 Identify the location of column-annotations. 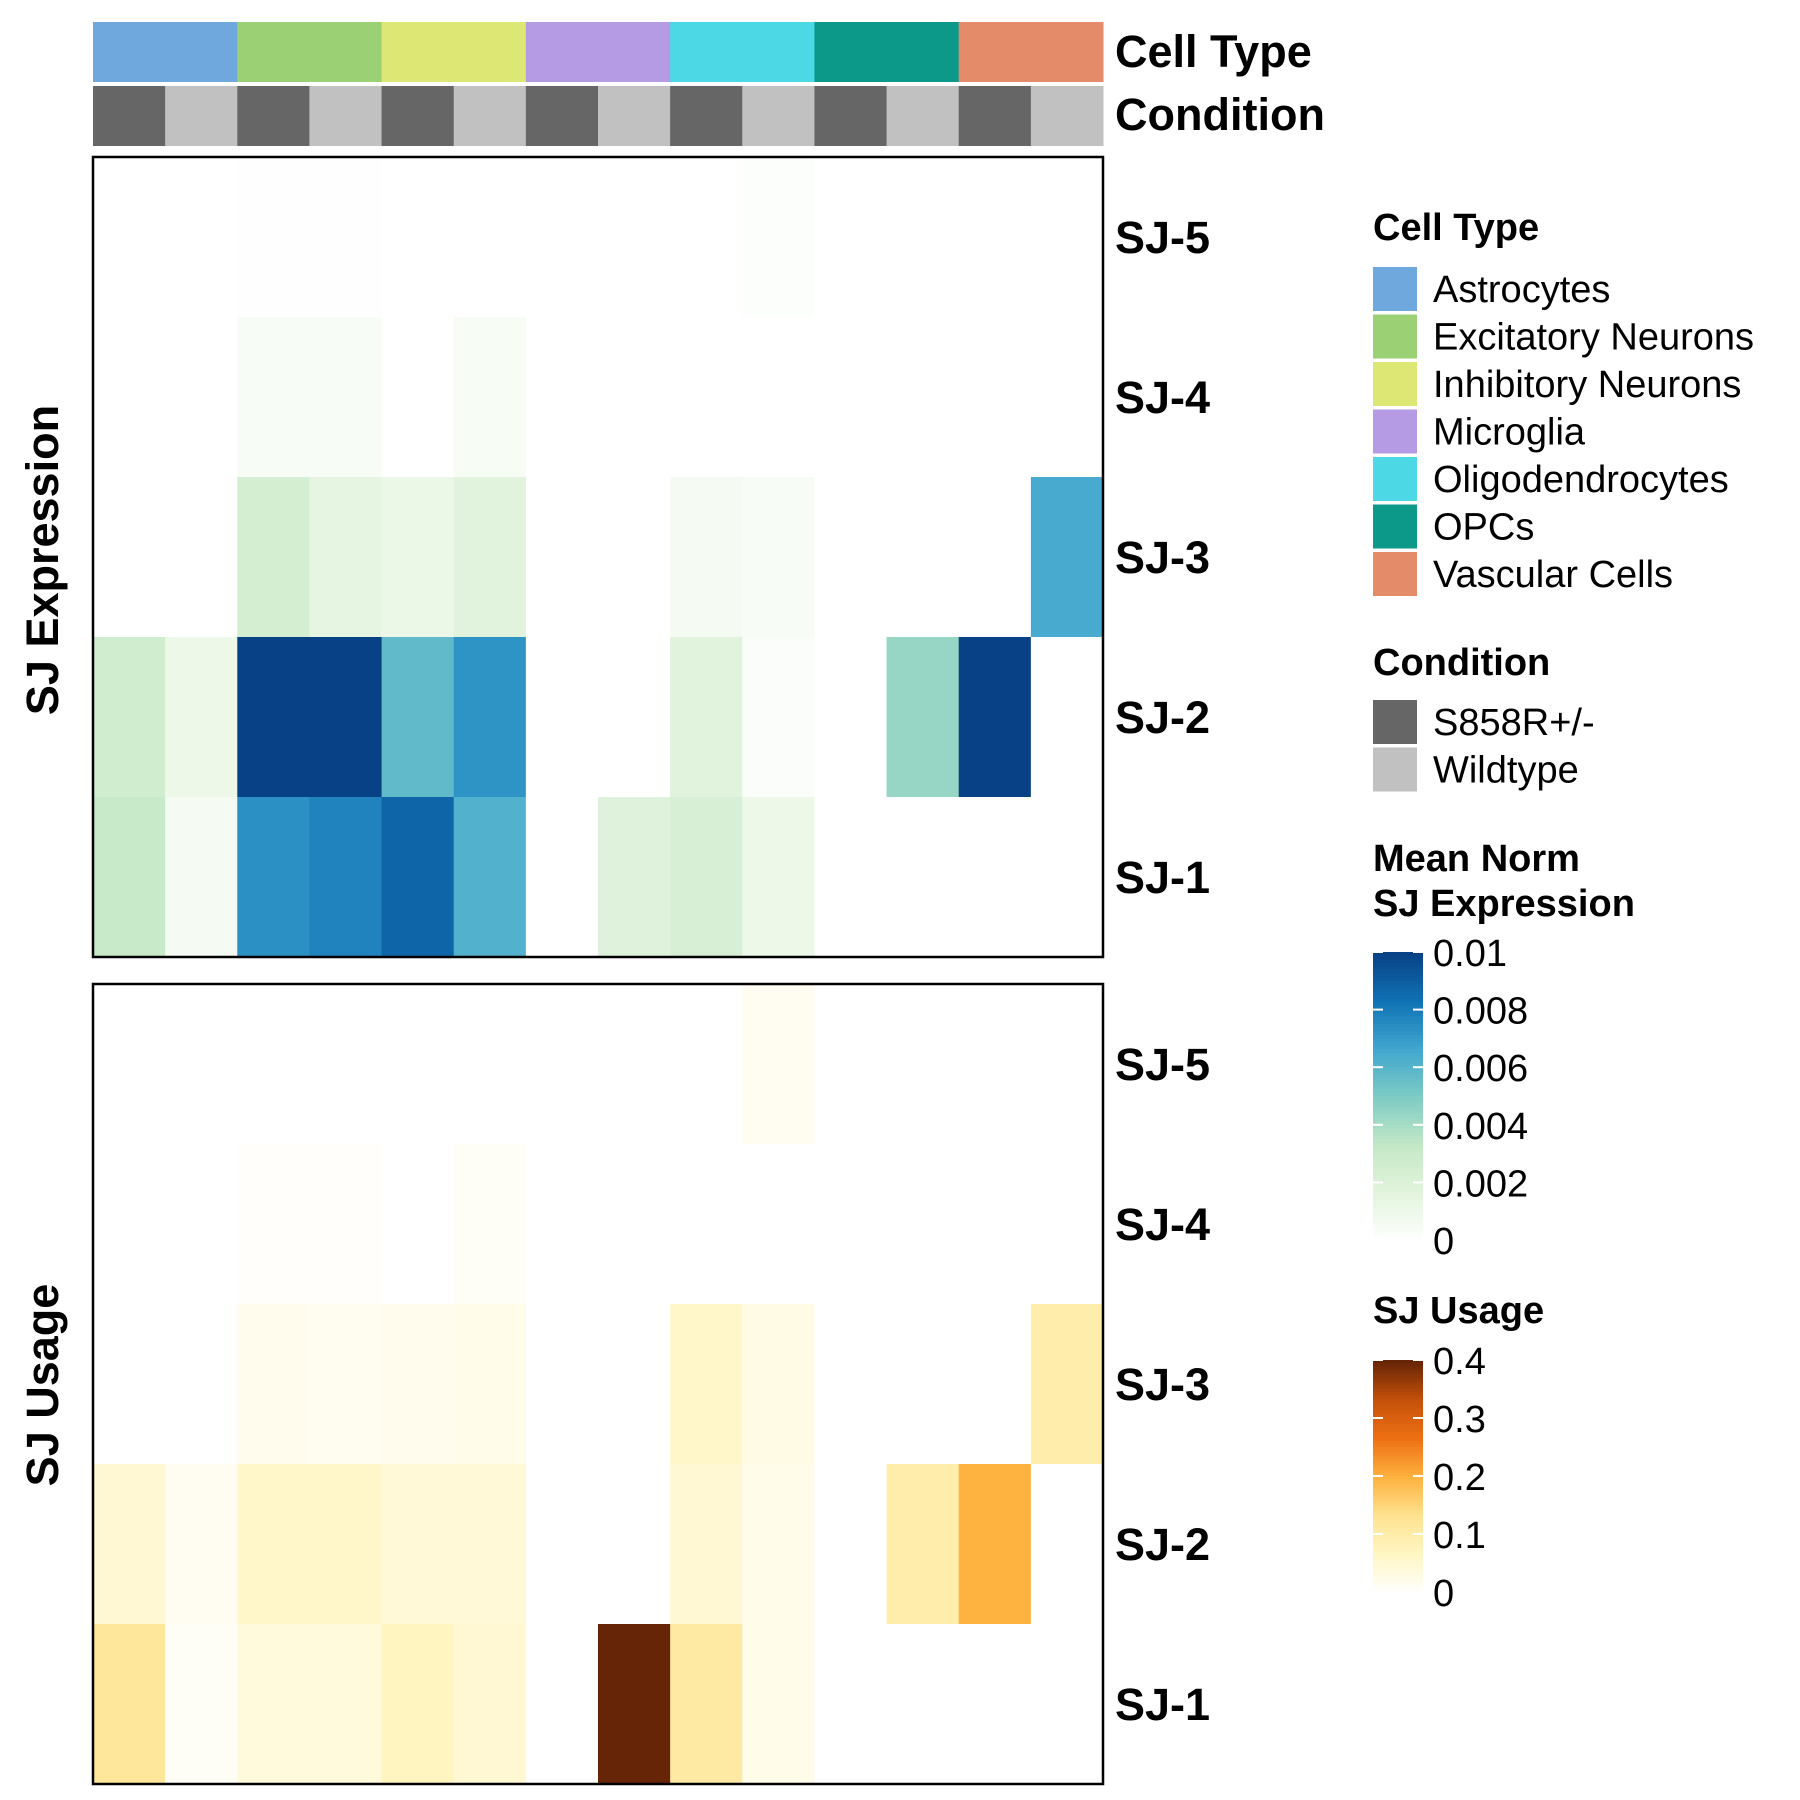
(598, 84).